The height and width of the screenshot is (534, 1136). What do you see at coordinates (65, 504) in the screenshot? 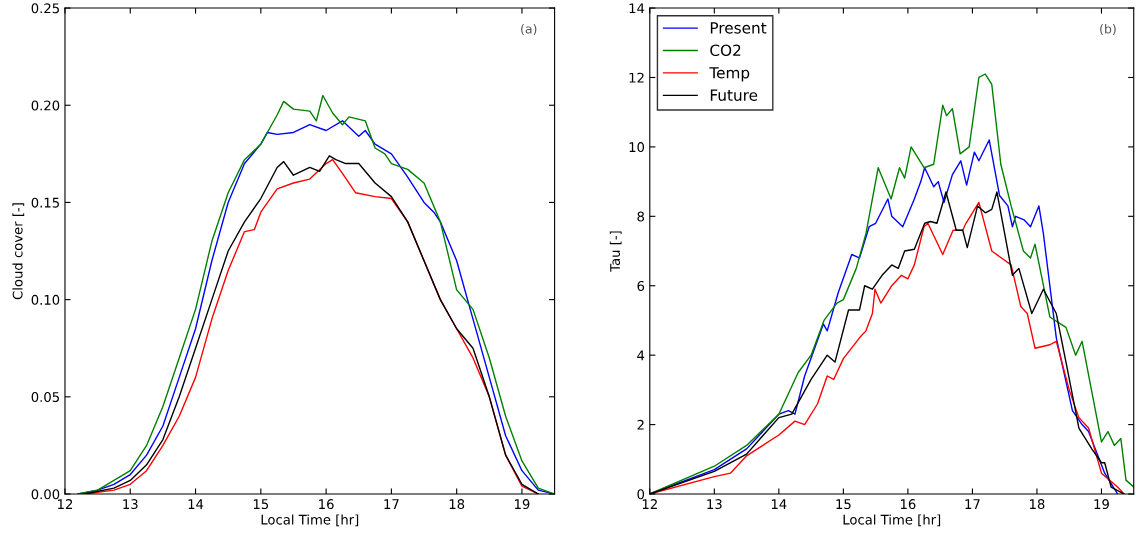
I see `x-tick-label: 12` at bounding box center [65, 504].